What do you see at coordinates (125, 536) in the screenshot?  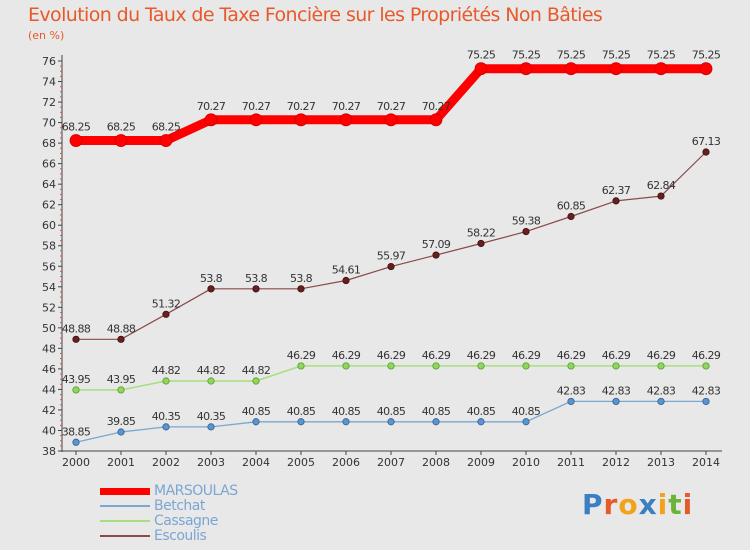 I see `legend-swatch-escoulis` at bounding box center [125, 536].